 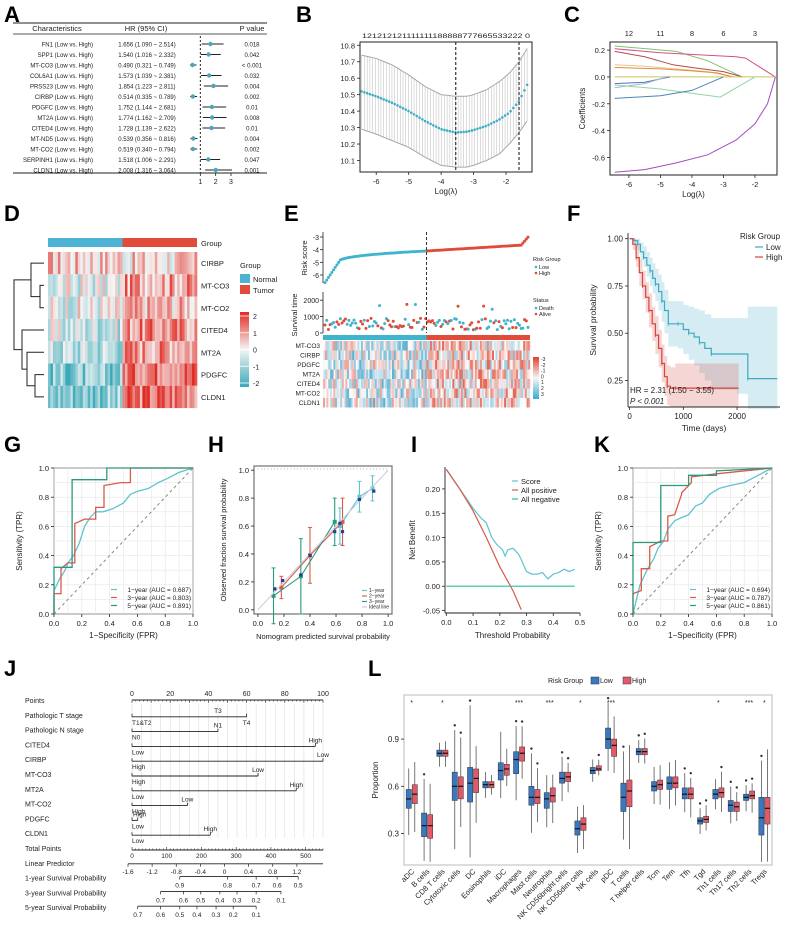 What do you see at coordinates (441, 129) in the screenshot?
I see `cv-point` at bounding box center [441, 129].